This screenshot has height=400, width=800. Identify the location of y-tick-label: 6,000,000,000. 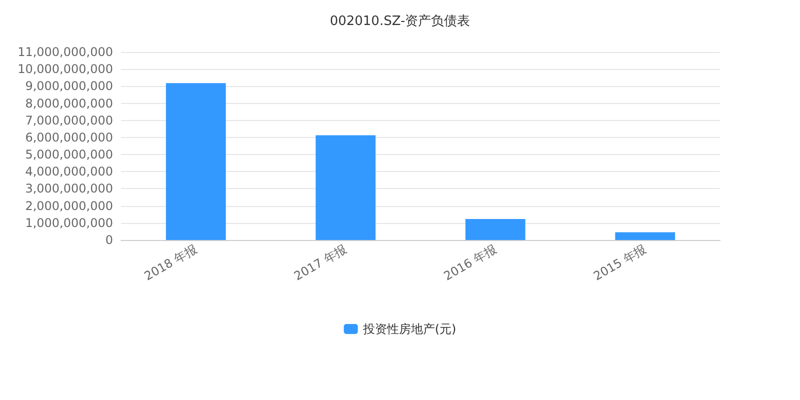
(69, 137).